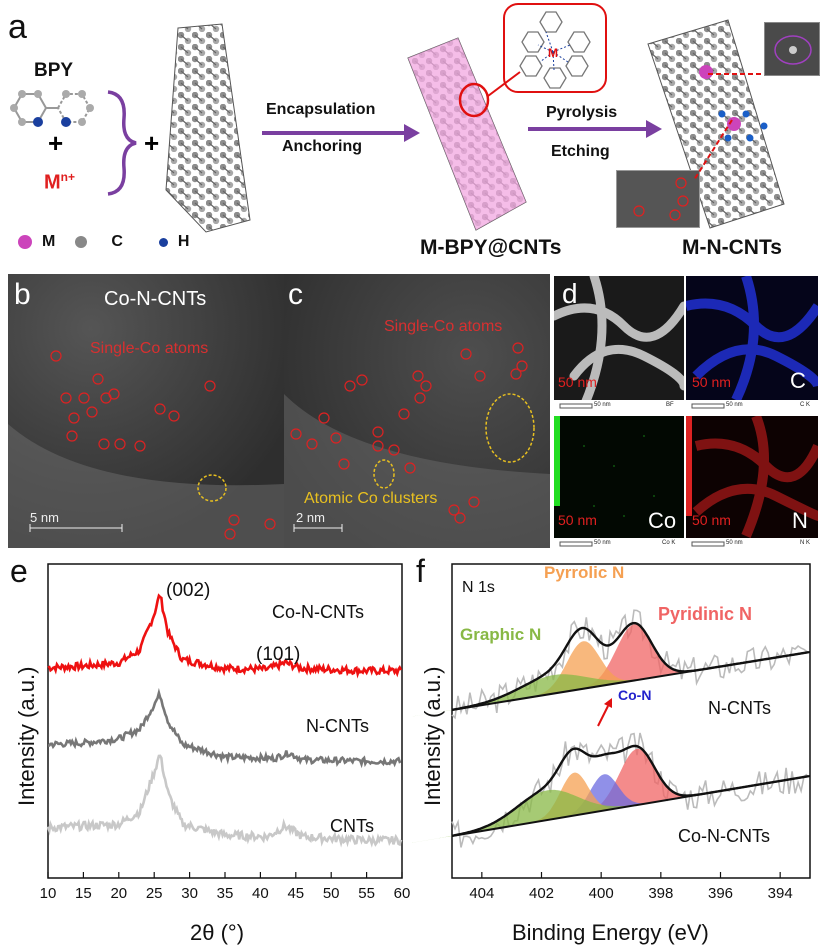 The width and height of the screenshot is (822, 949). Describe the element at coordinates (662, 520) in the screenshot. I see `eds-co-element: Co` at that location.